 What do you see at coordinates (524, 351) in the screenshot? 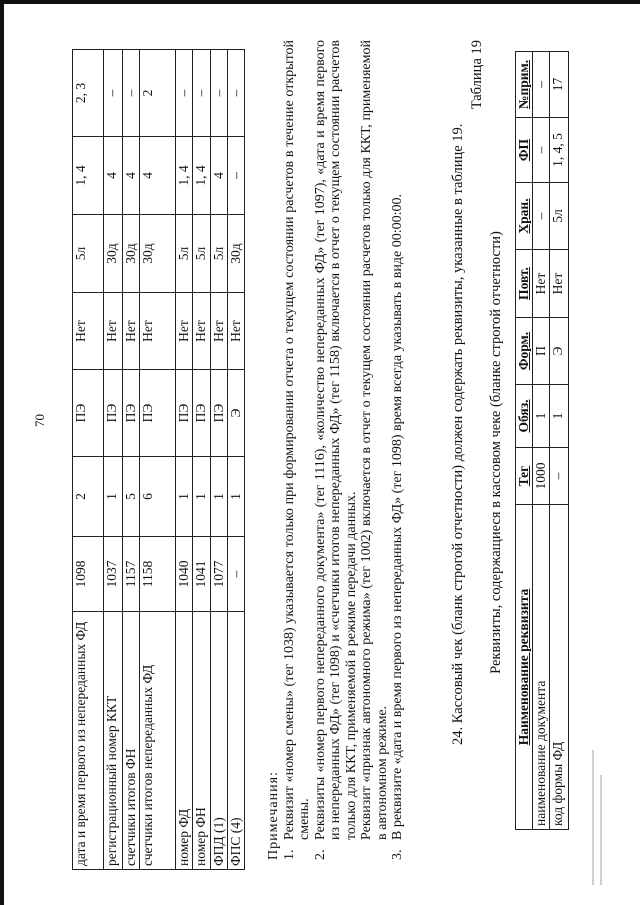
I see `column-header: Форм.` at bounding box center [524, 351].